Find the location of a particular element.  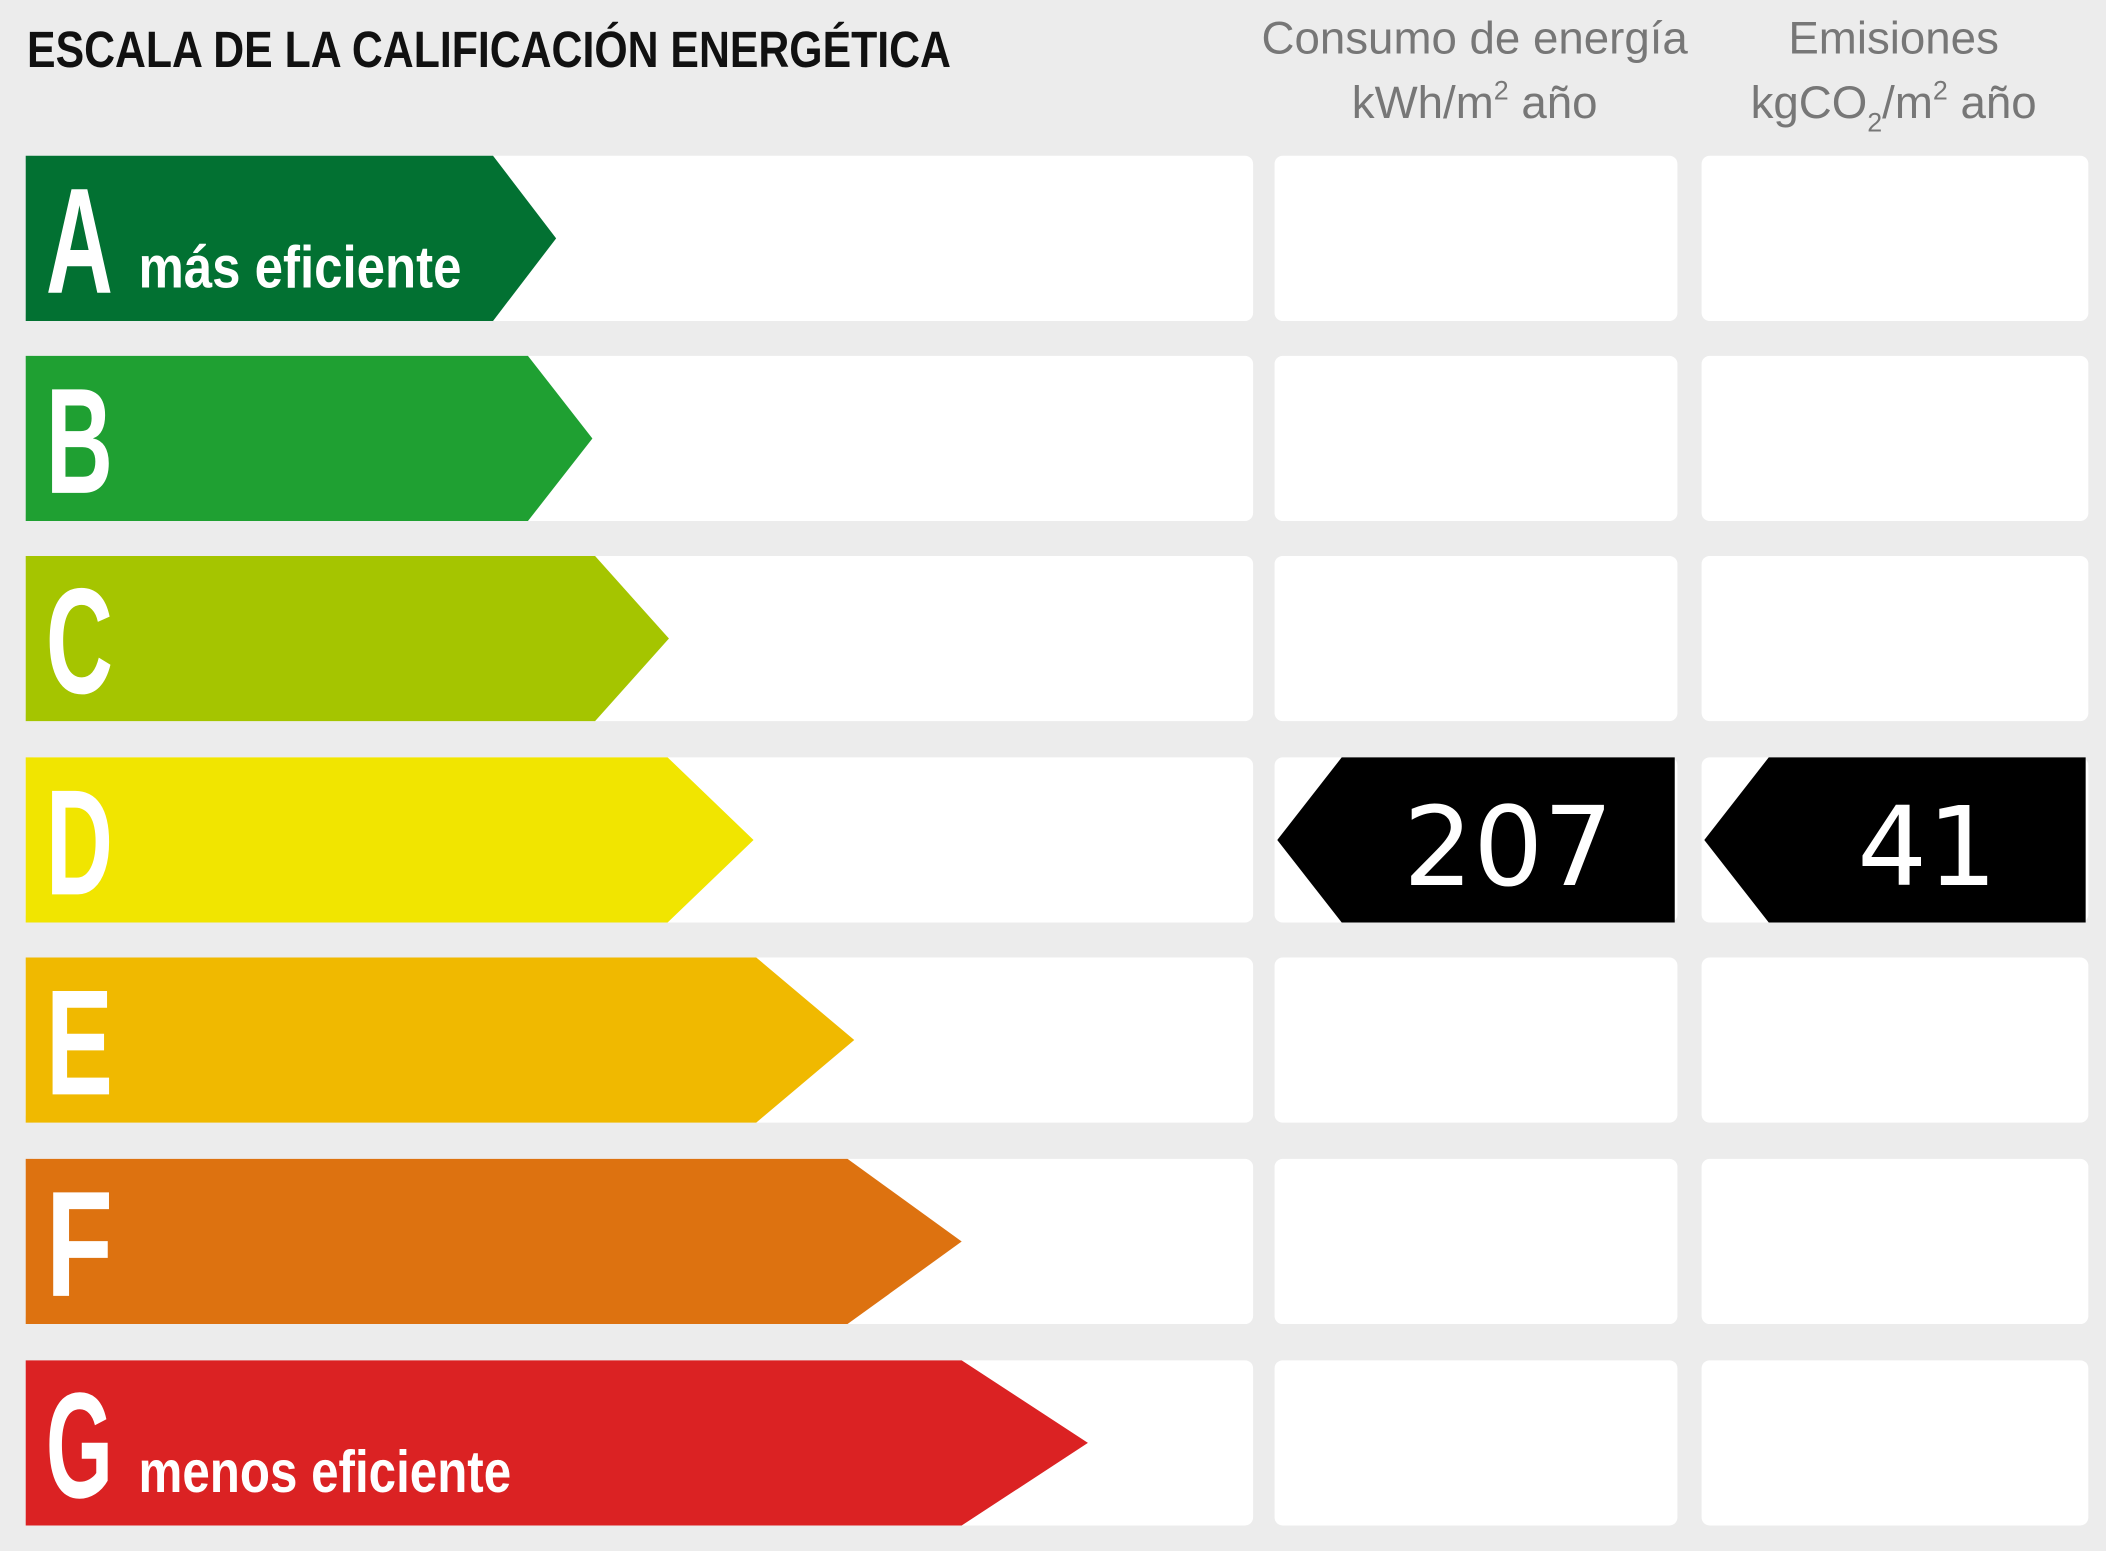

column-unit: kgCO2/m2 año is located at coordinates (1894, 106).